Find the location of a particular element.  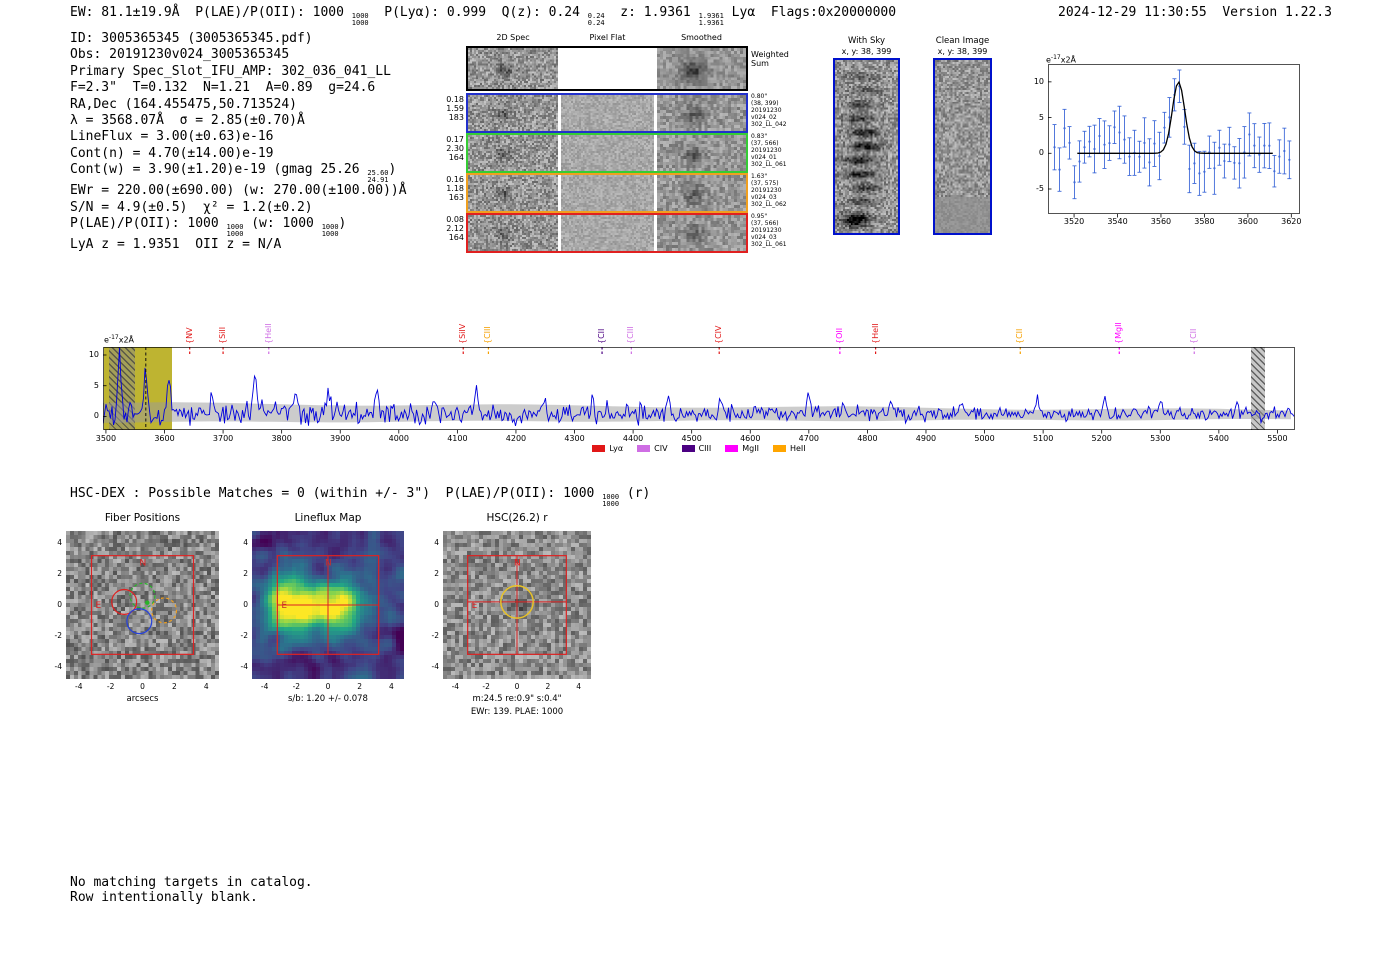

stacked-fraction: 1.9361 1.9361 is located at coordinates (711, 19).